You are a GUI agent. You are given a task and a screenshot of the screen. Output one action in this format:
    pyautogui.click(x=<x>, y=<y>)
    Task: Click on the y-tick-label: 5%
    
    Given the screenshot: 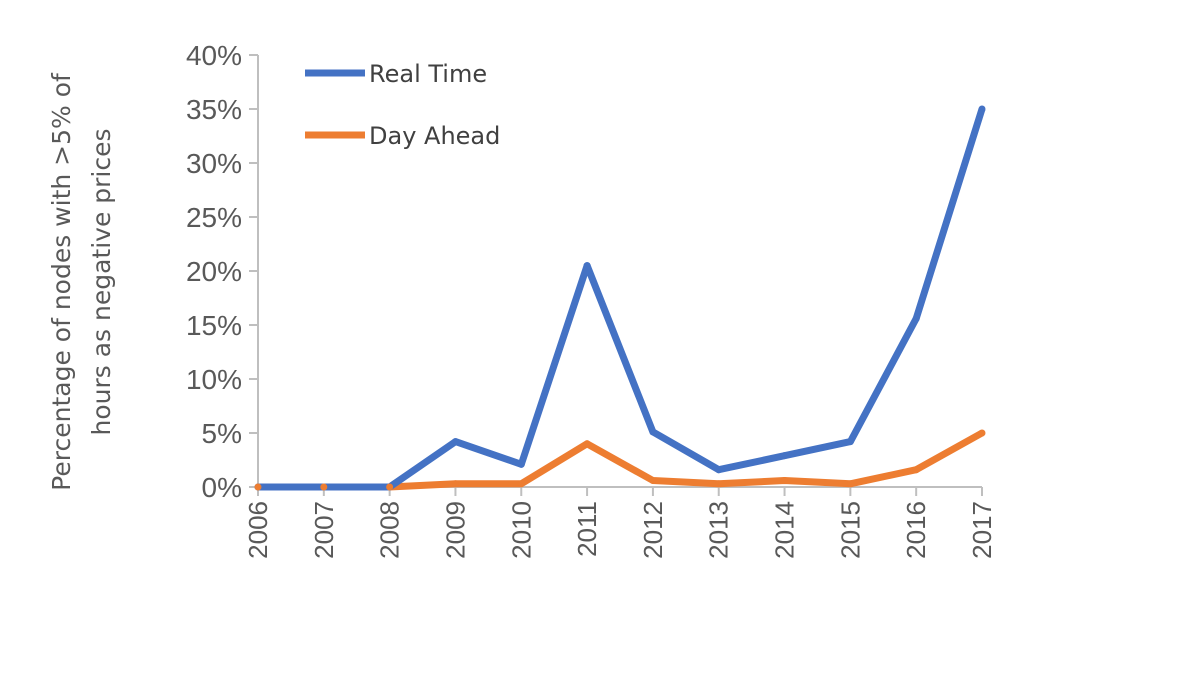 What is the action you would take?
    pyautogui.click(x=222, y=433)
    